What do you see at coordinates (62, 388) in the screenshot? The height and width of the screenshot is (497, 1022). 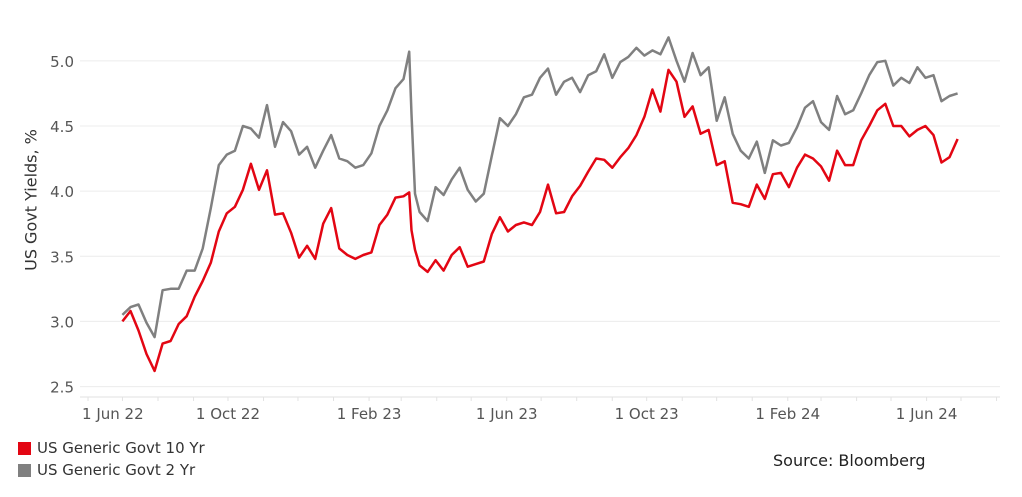 I see `y-tick-label: 2.5` at bounding box center [62, 388].